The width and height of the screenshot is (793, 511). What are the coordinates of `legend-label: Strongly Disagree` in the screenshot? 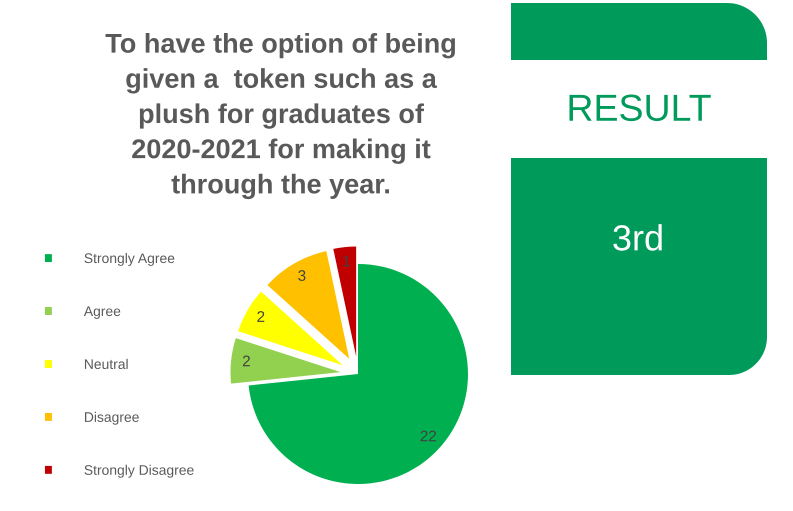 It's located at (139, 471).